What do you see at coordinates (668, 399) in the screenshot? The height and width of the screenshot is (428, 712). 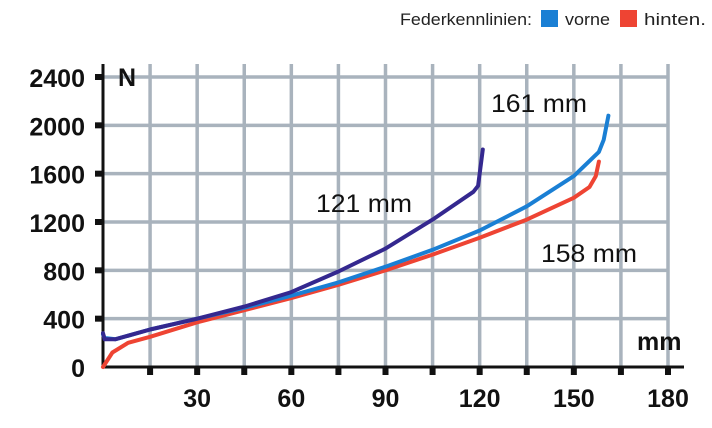 I see `x-tick-label: 180` at bounding box center [668, 399].